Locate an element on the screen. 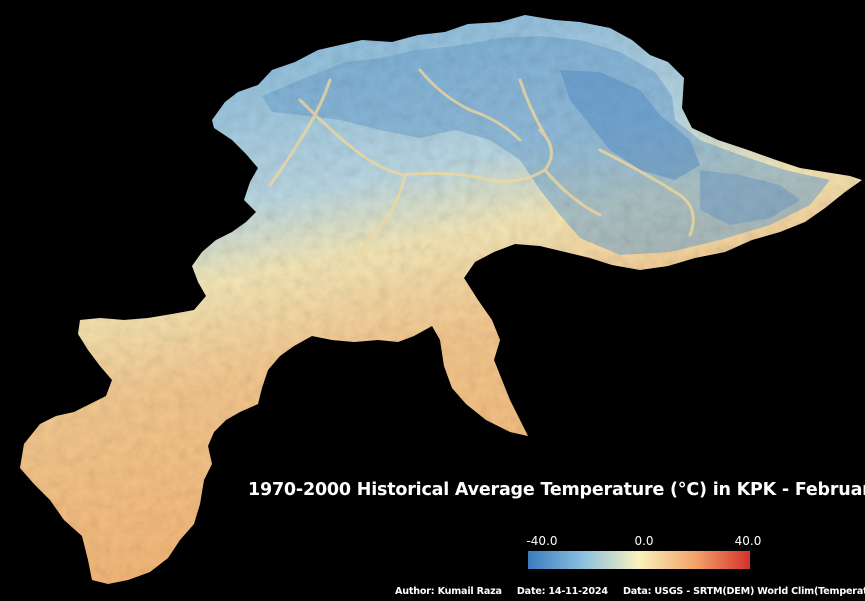 The width and height of the screenshot is (865, 601). legend-min-label: -40.0 is located at coordinates (542, 541).